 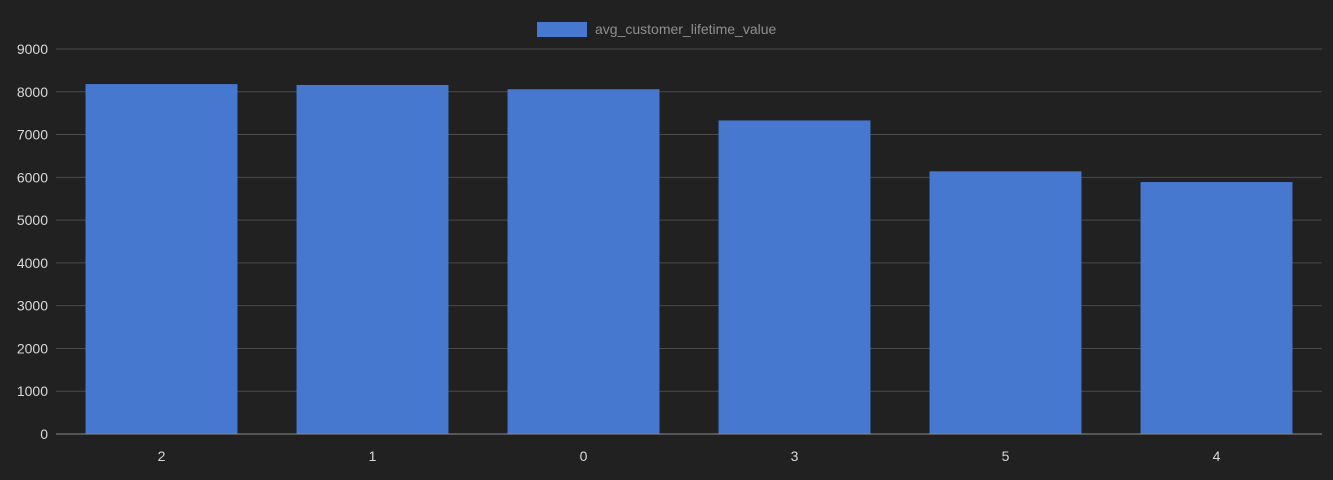 What do you see at coordinates (795, 456) in the screenshot?
I see `x-tick-label: 3` at bounding box center [795, 456].